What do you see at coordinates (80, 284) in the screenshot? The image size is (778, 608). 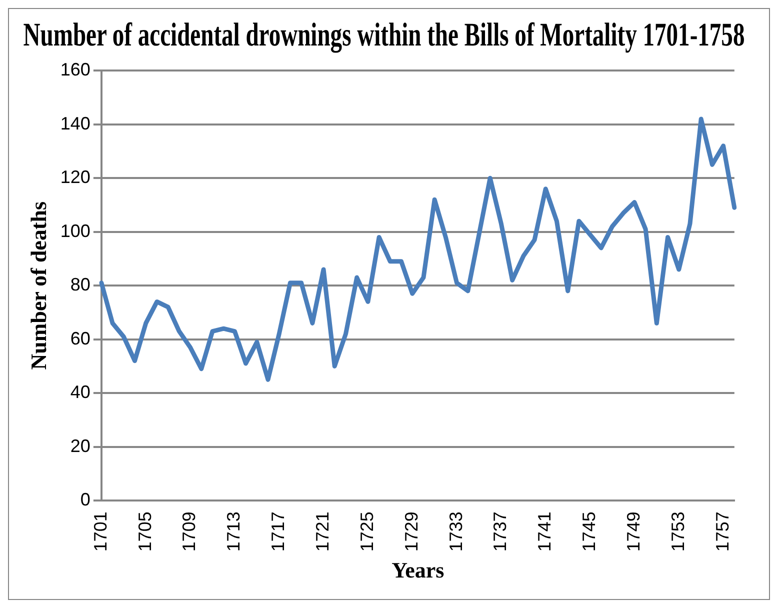 I see `y-tick-label: 80` at bounding box center [80, 284].